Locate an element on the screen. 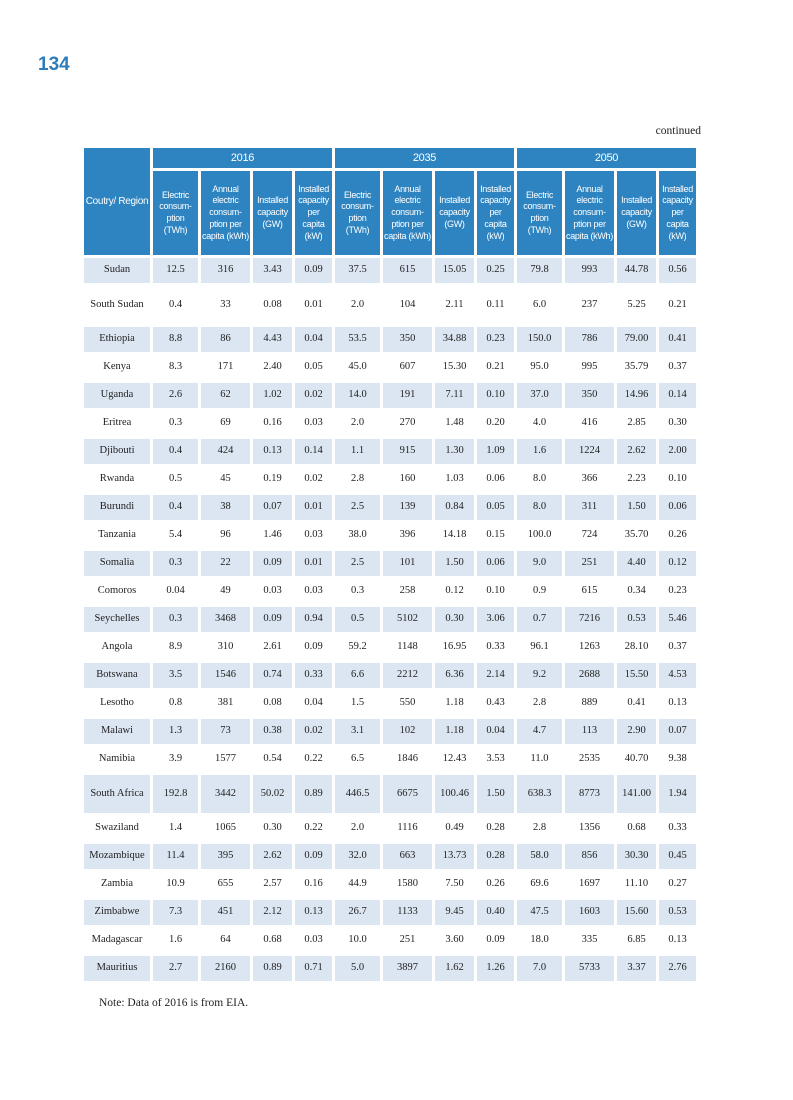 The image size is (793, 1100). value-cell: 7.11 is located at coordinates (454, 395).